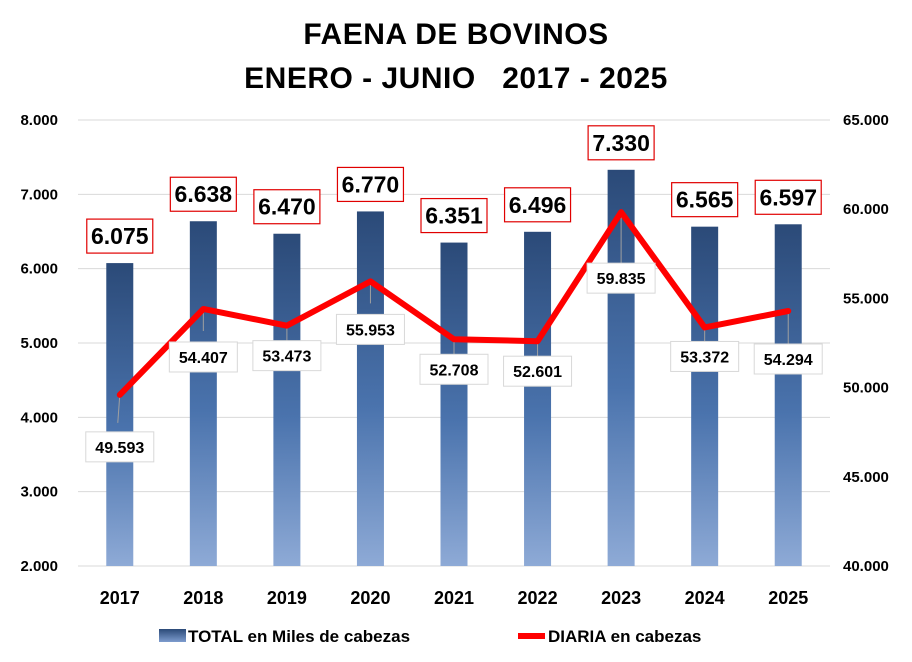 This screenshot has width=912, height=662. Describe the element at coordinates (705, 598) in the screenshot. I see `category-label: 2024` at that location.